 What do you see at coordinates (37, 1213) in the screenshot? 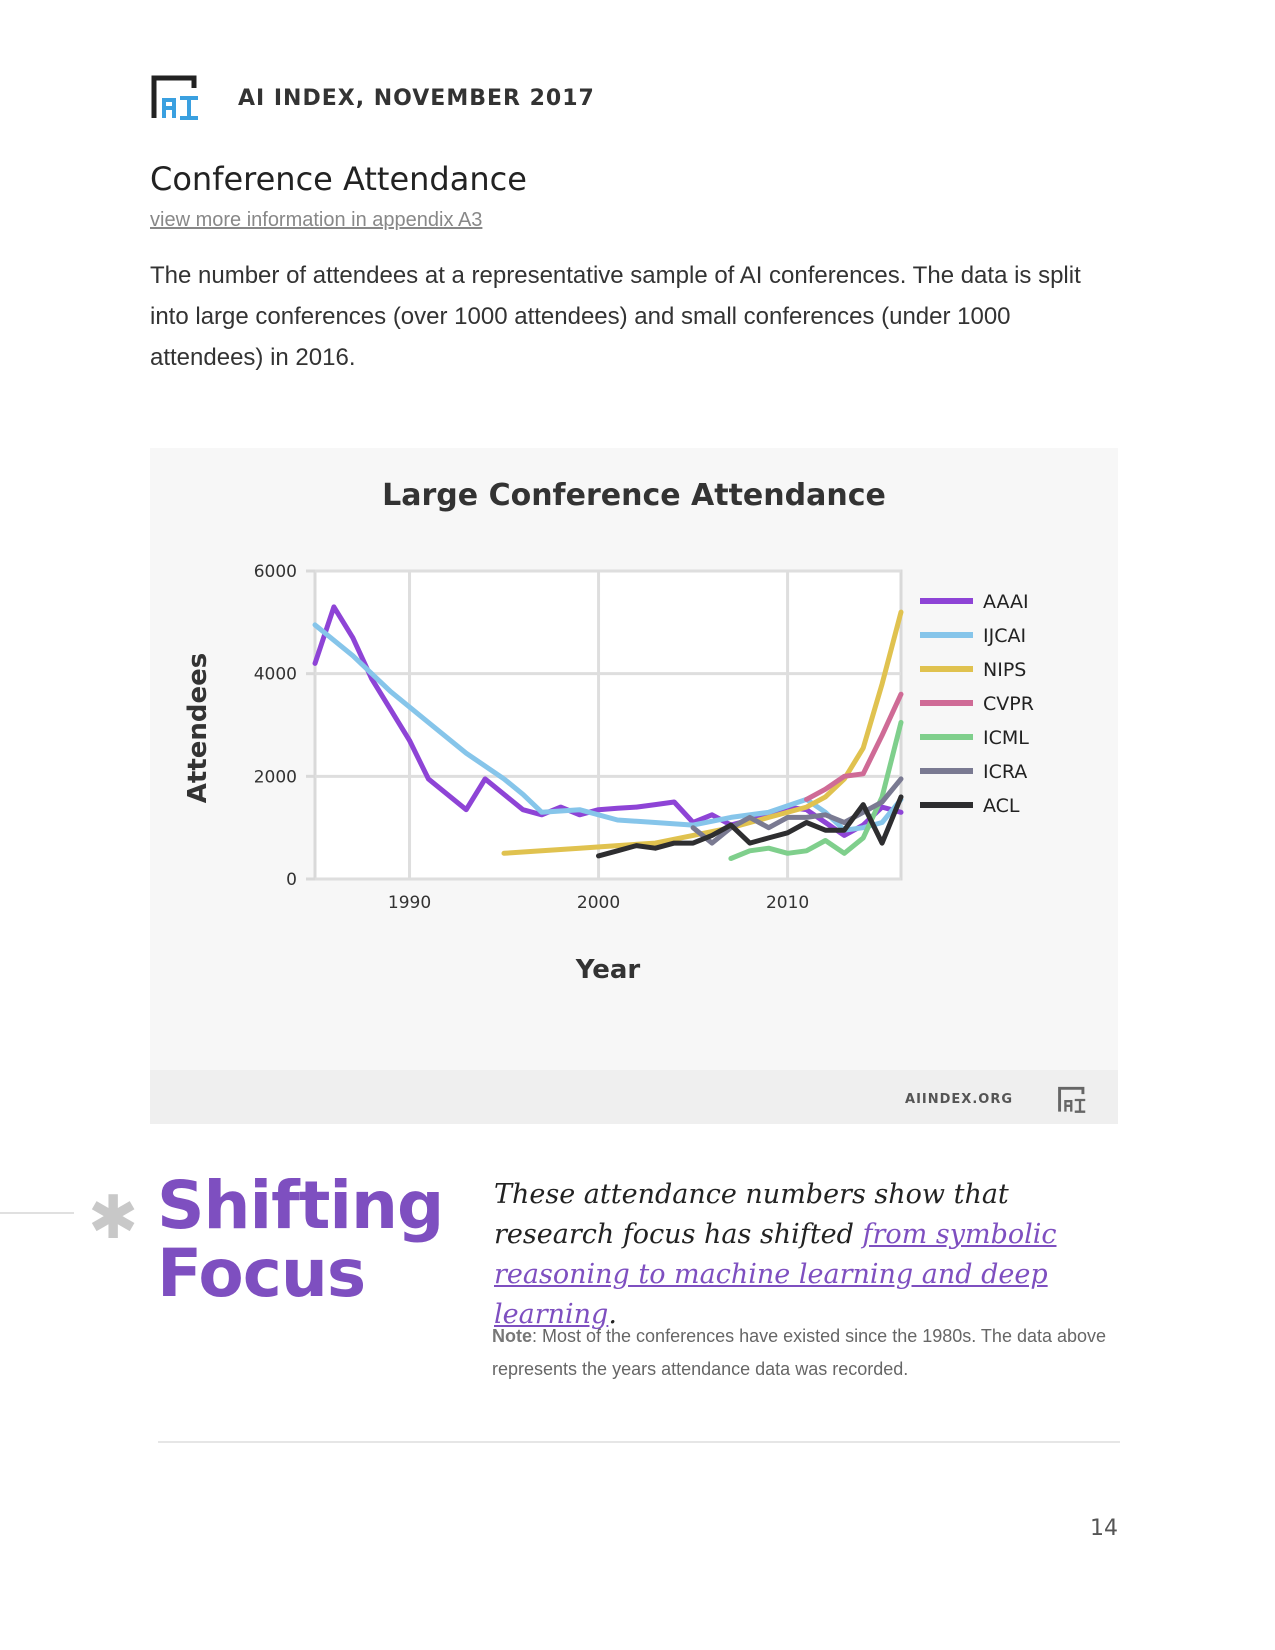
I see `left-divider` at bounding box center [37, 1213].